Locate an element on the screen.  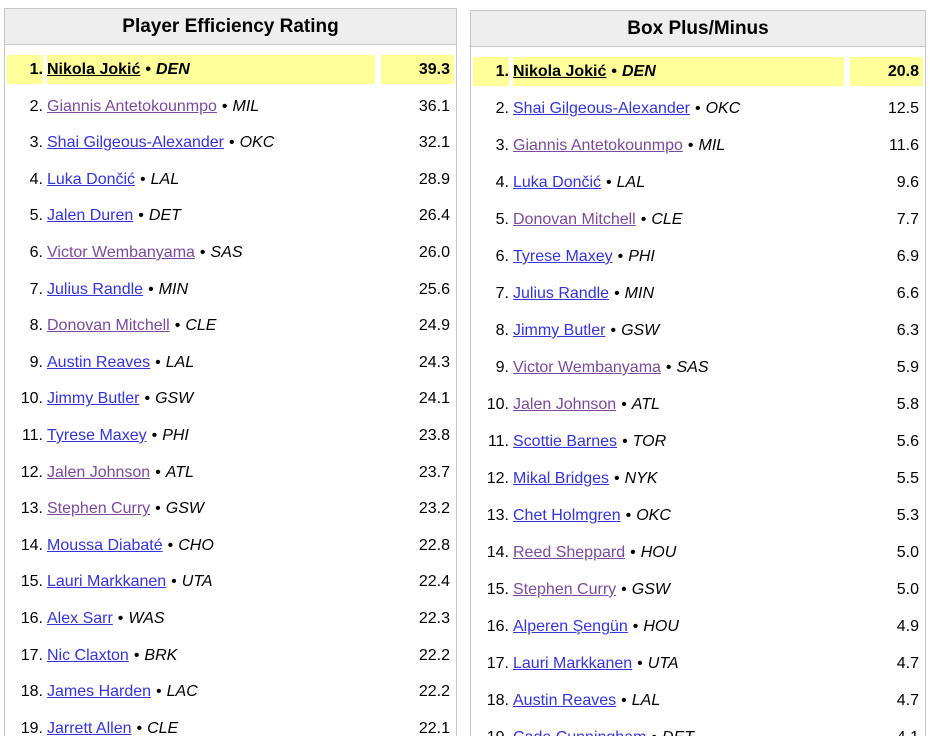
rank-number: 10. is located at coordinates (497, 404).